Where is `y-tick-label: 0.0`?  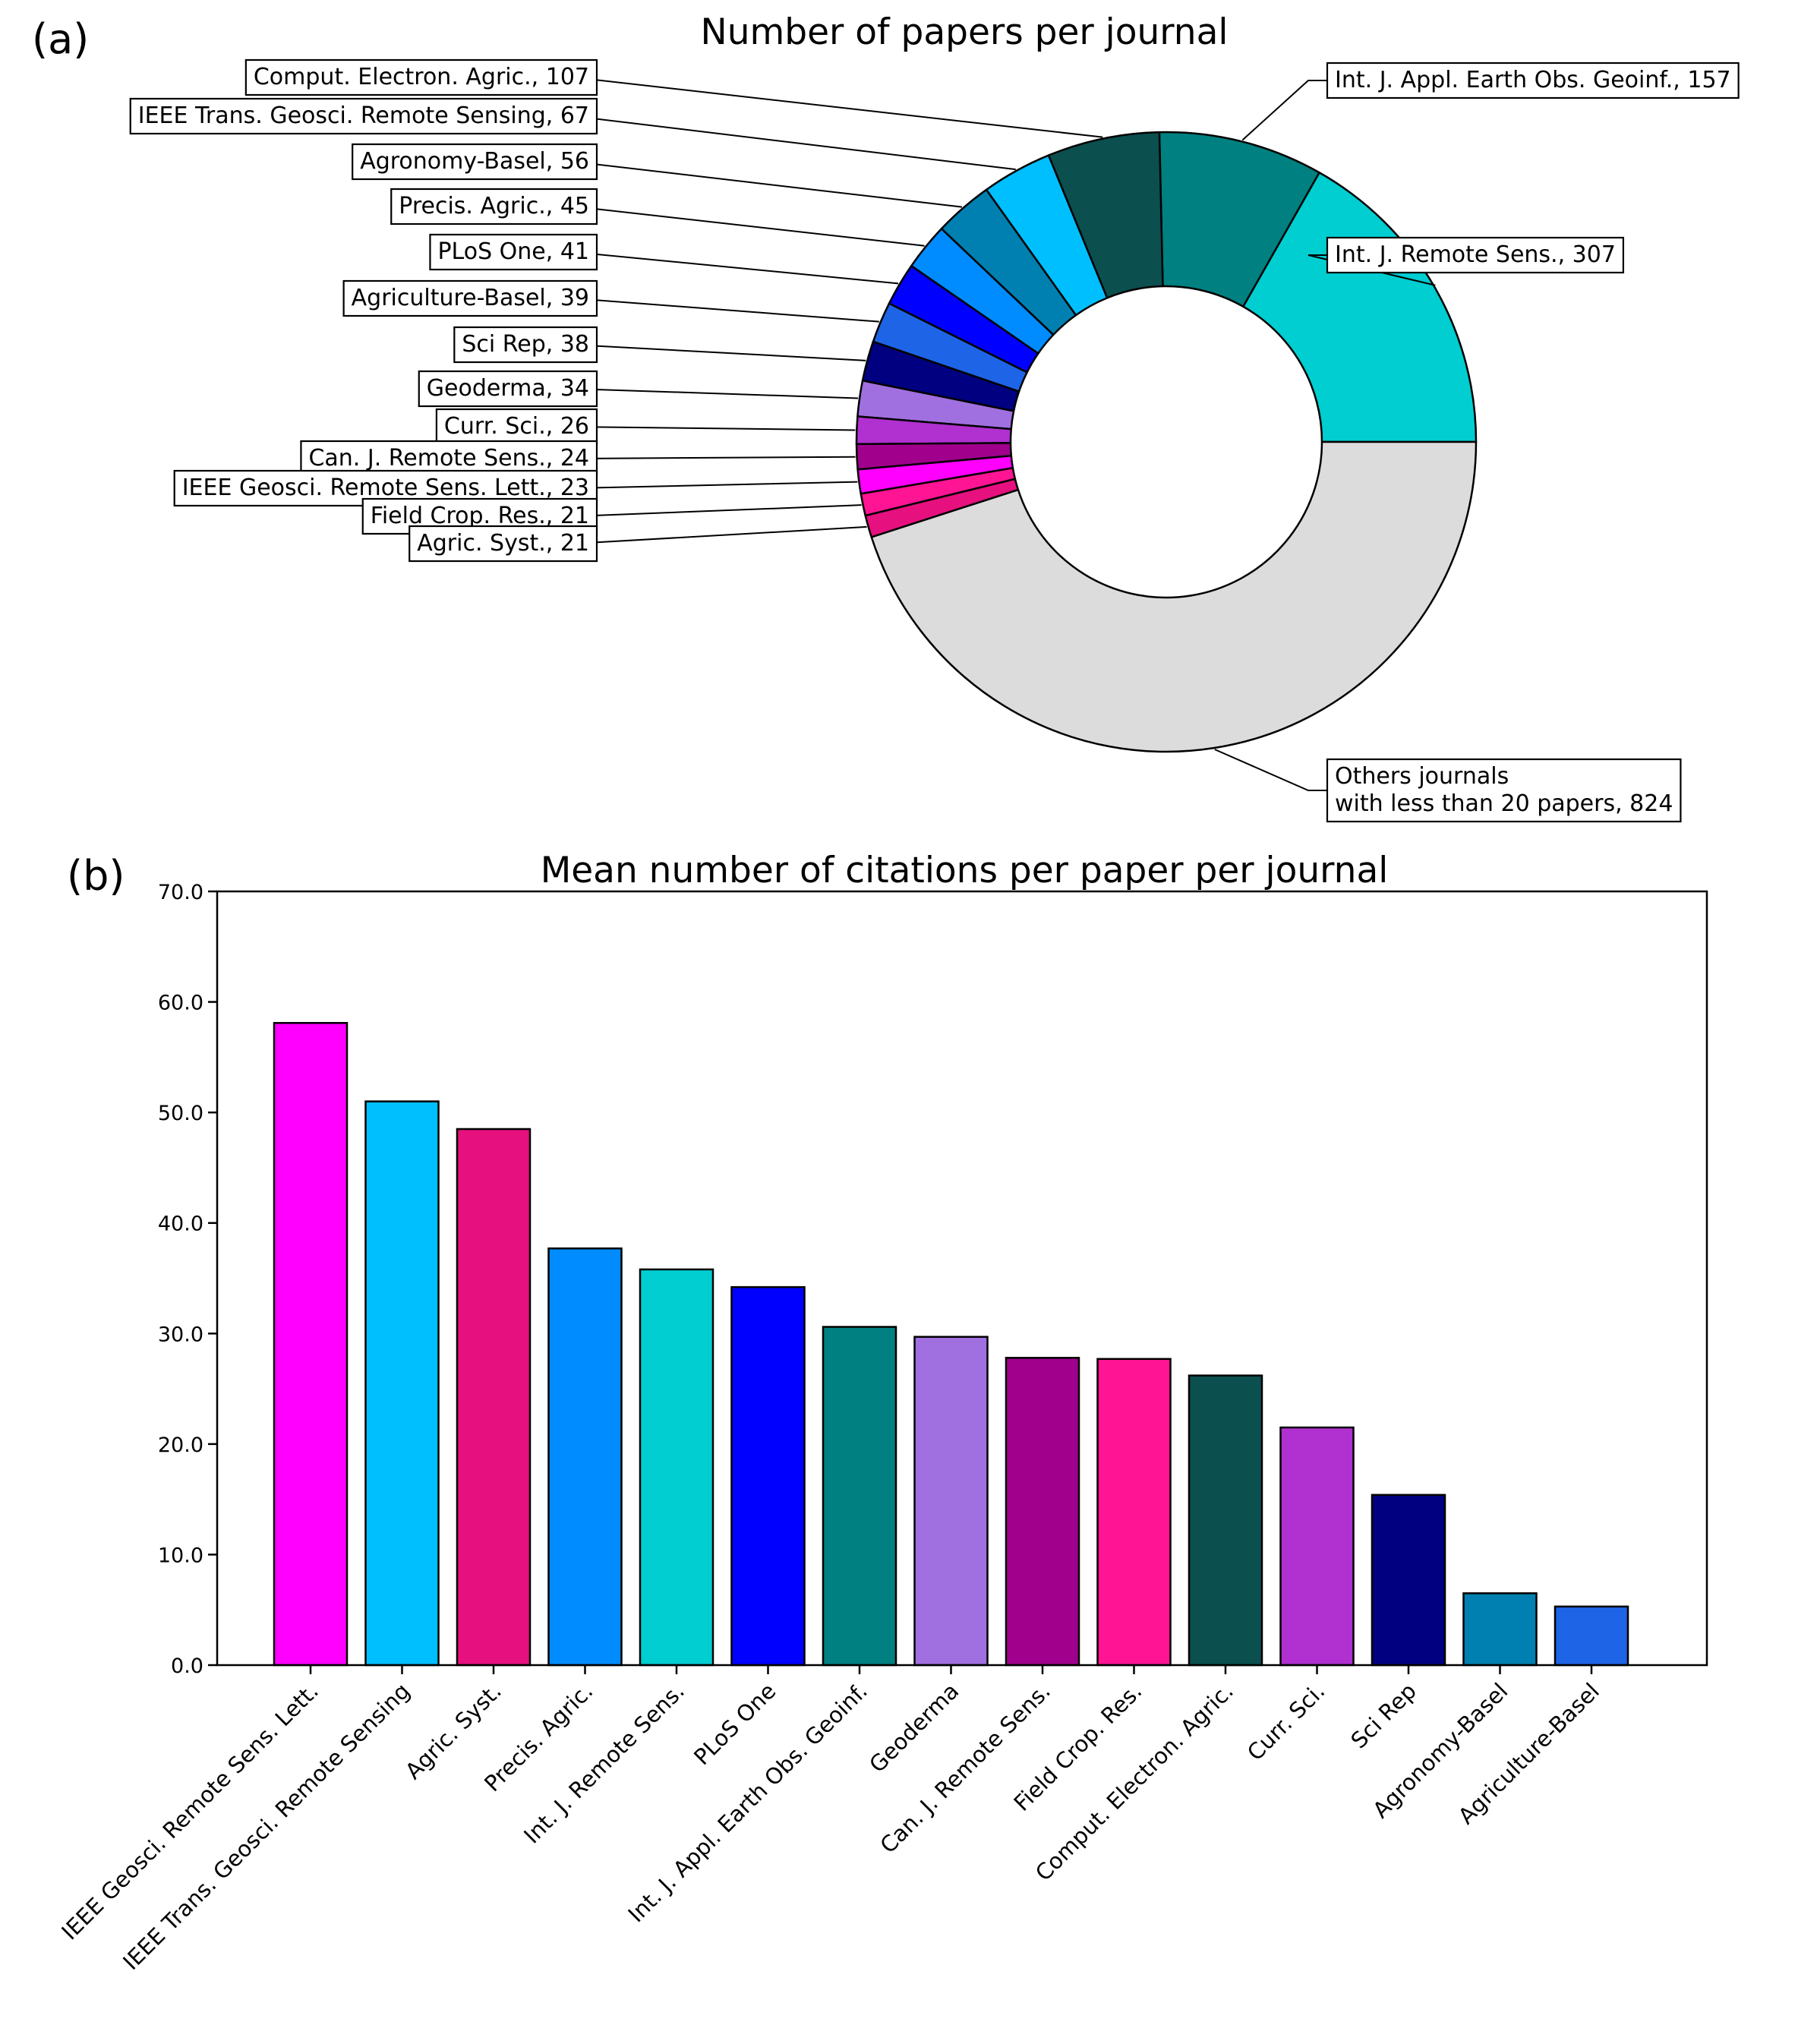
y-tick-label: 0.0 is located at coordinates (187, 1666).